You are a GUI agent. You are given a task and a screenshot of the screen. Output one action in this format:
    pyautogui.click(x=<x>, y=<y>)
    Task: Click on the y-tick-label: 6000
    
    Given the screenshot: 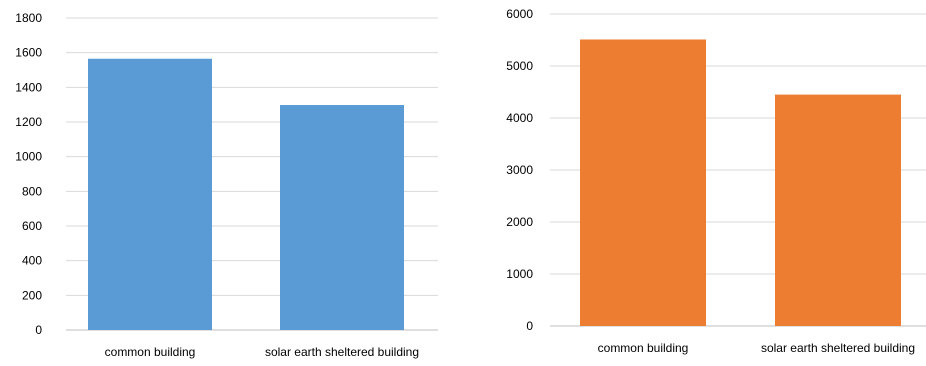 What is the action you would take?
    pyautogui.click(x=519, y=14)
    